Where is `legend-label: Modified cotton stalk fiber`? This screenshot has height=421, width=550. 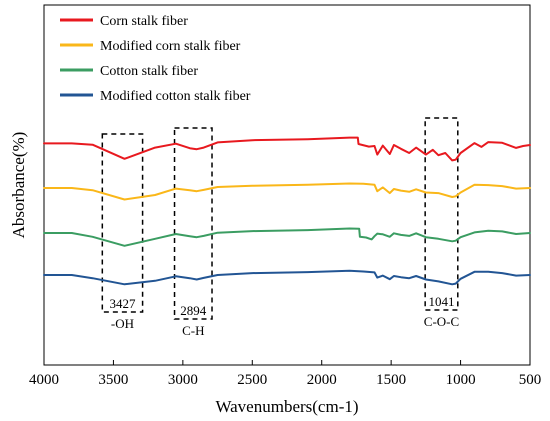
legend-label: Modified cotton stalk fiber is located at coordinates (175, 96).